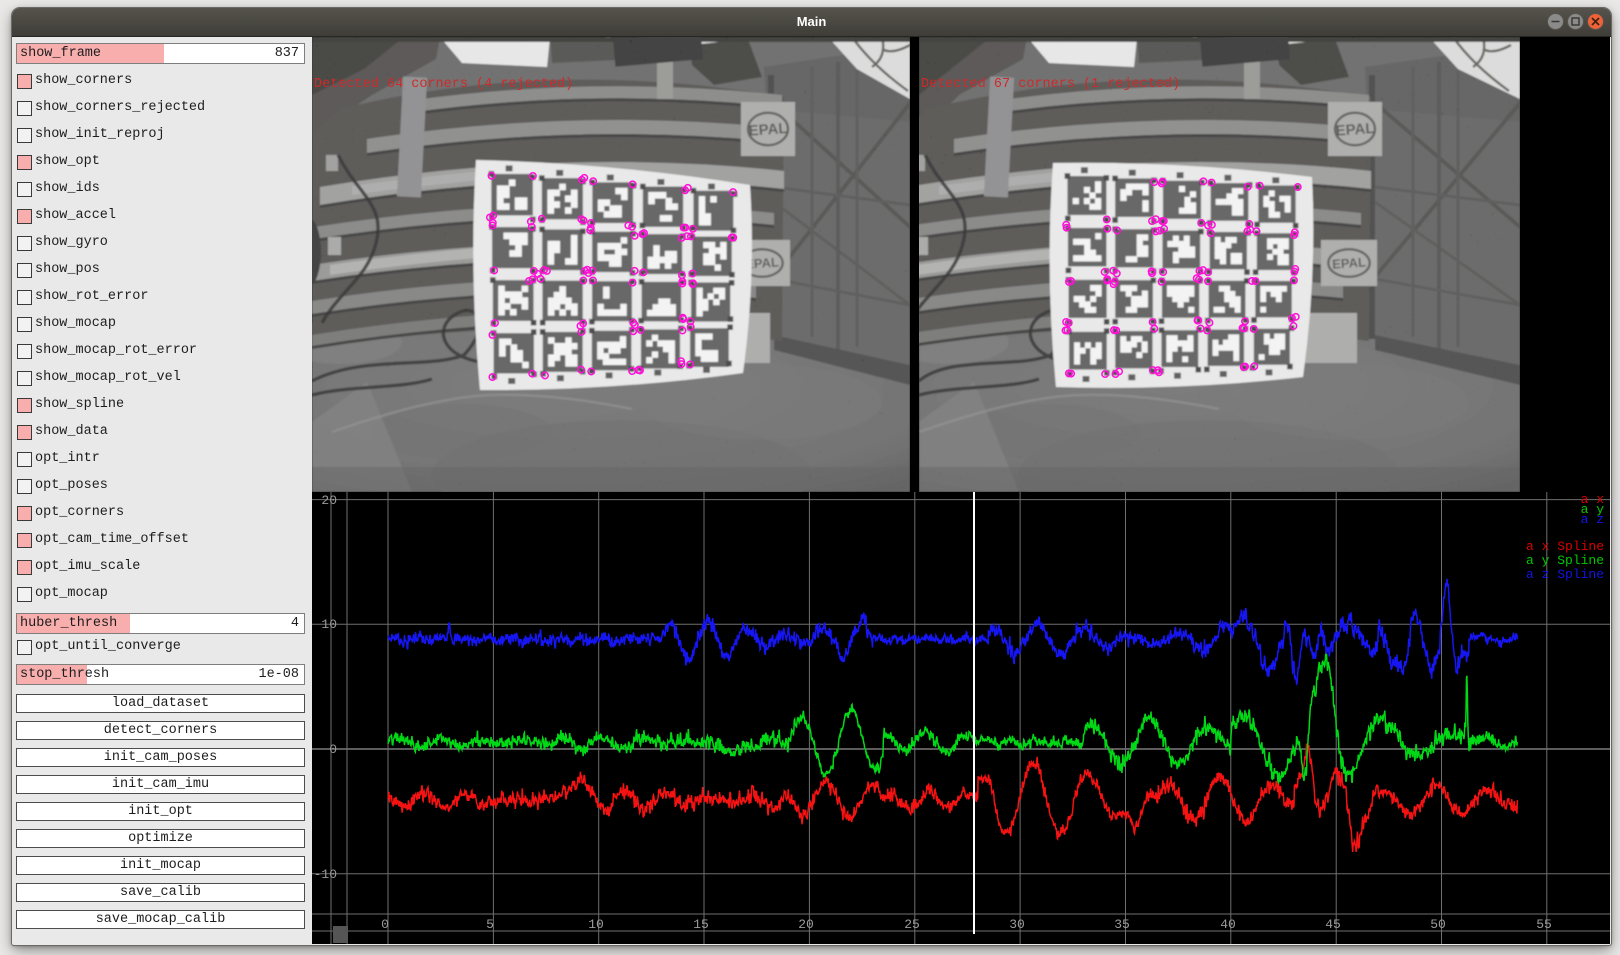 This screenshot has width=1620, height=955. What do you see at coordinates (325, 874) in the screenshot?
I see `svg-text: -10` at bounding box center [325, 874].